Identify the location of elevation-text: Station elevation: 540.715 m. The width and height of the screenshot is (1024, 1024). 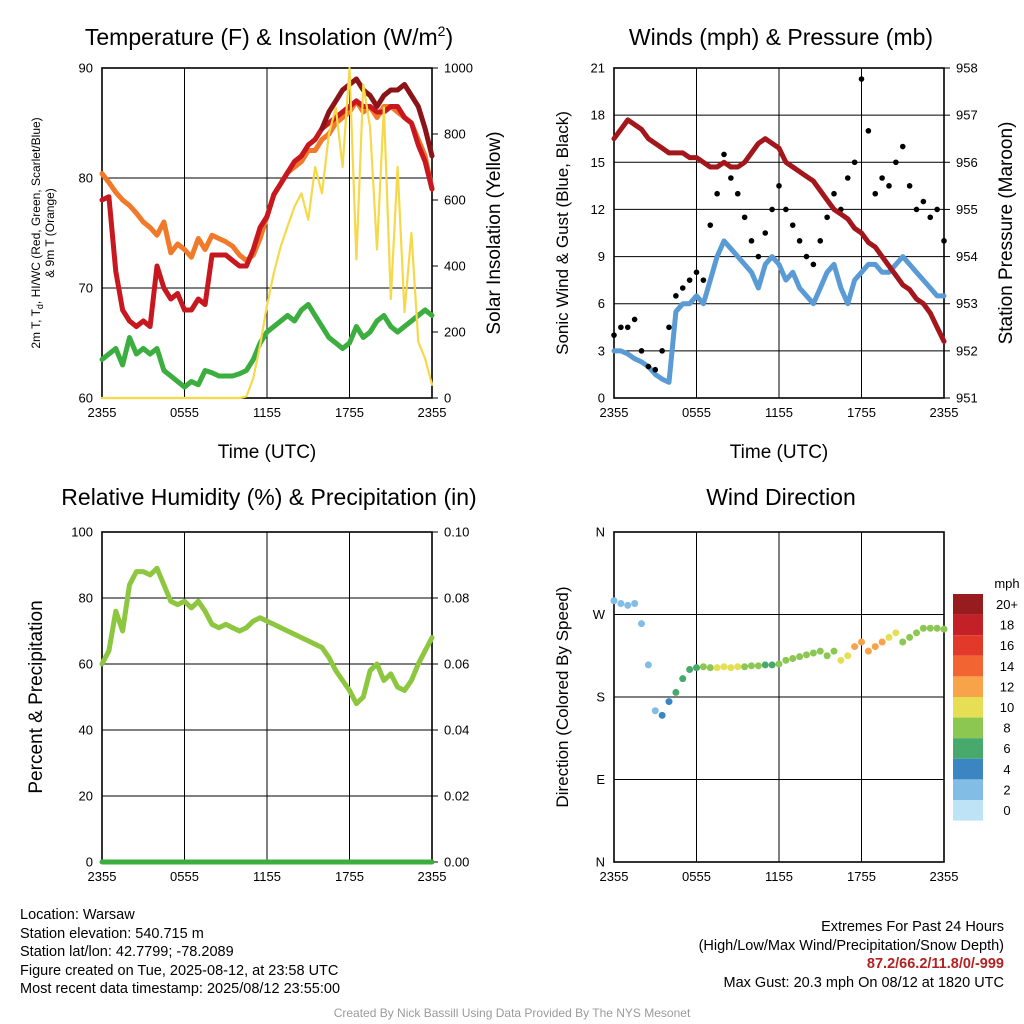
(112, 933).